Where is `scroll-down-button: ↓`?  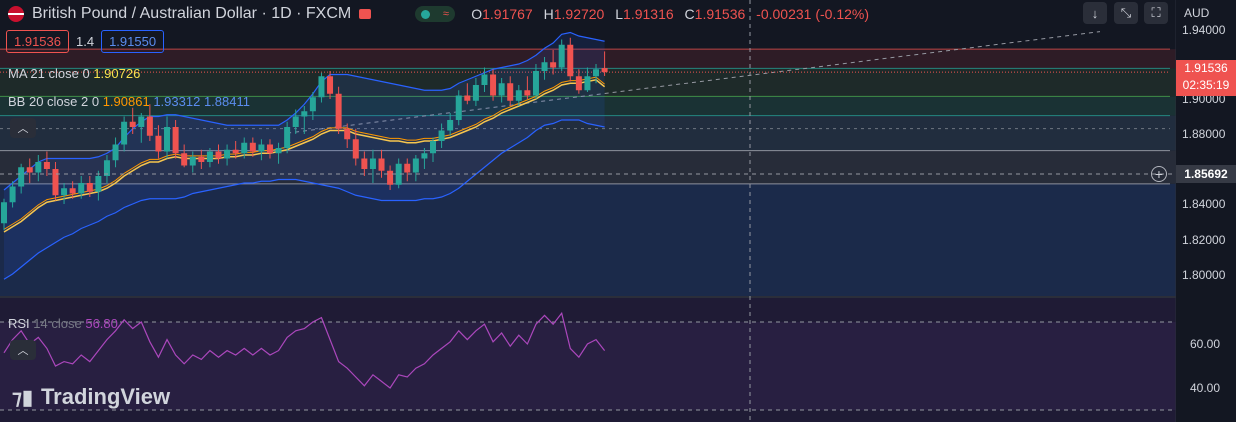
scroll-down-button: ↓ is located at coordinates (1095, 13).